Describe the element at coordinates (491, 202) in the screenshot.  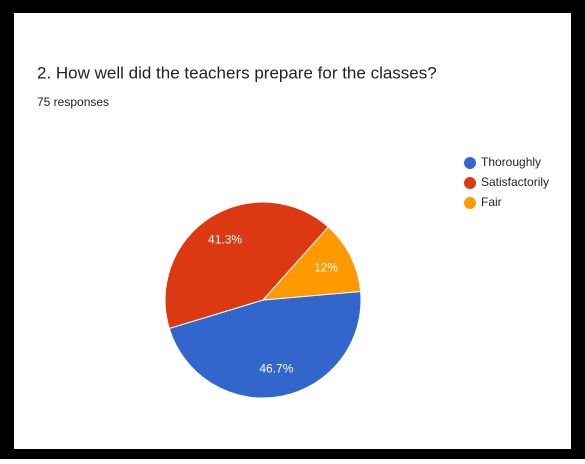
I see `legend-label: Fair` at that location.